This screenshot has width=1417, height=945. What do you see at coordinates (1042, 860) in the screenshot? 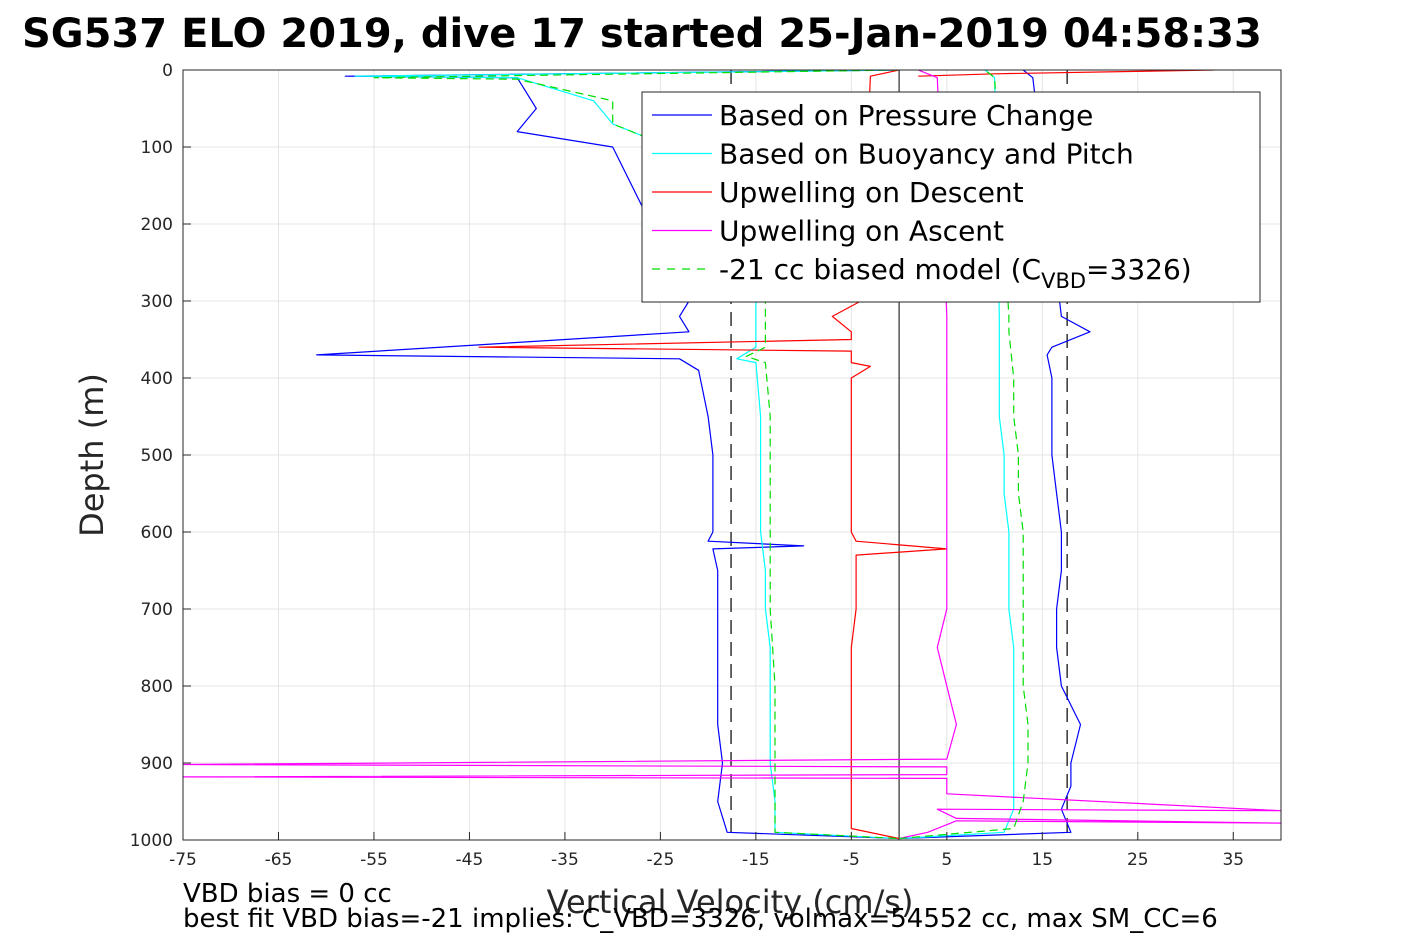
I see `x-tick-label: 15` at bounding box center [1042, 860].